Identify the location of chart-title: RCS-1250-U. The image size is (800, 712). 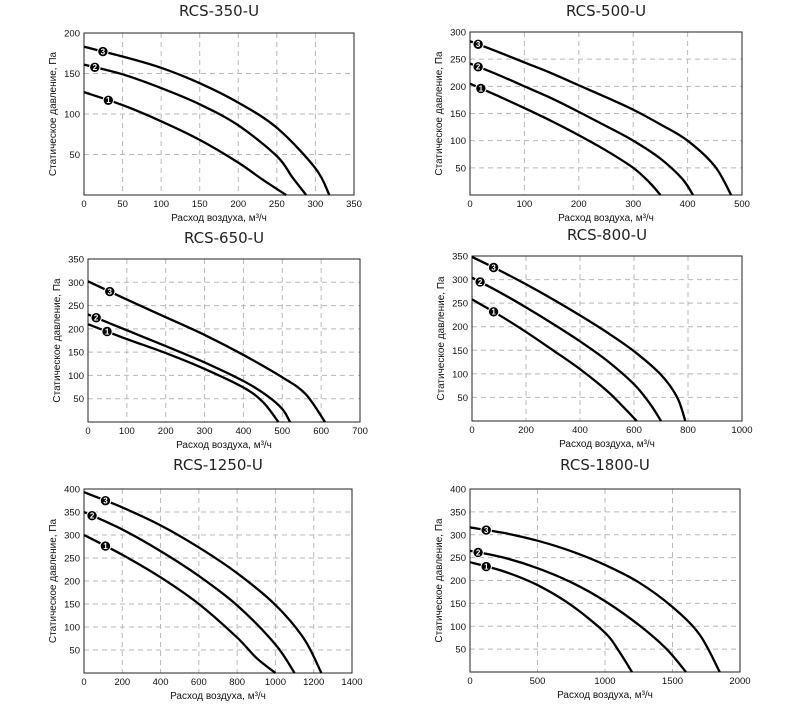
(218, 465).